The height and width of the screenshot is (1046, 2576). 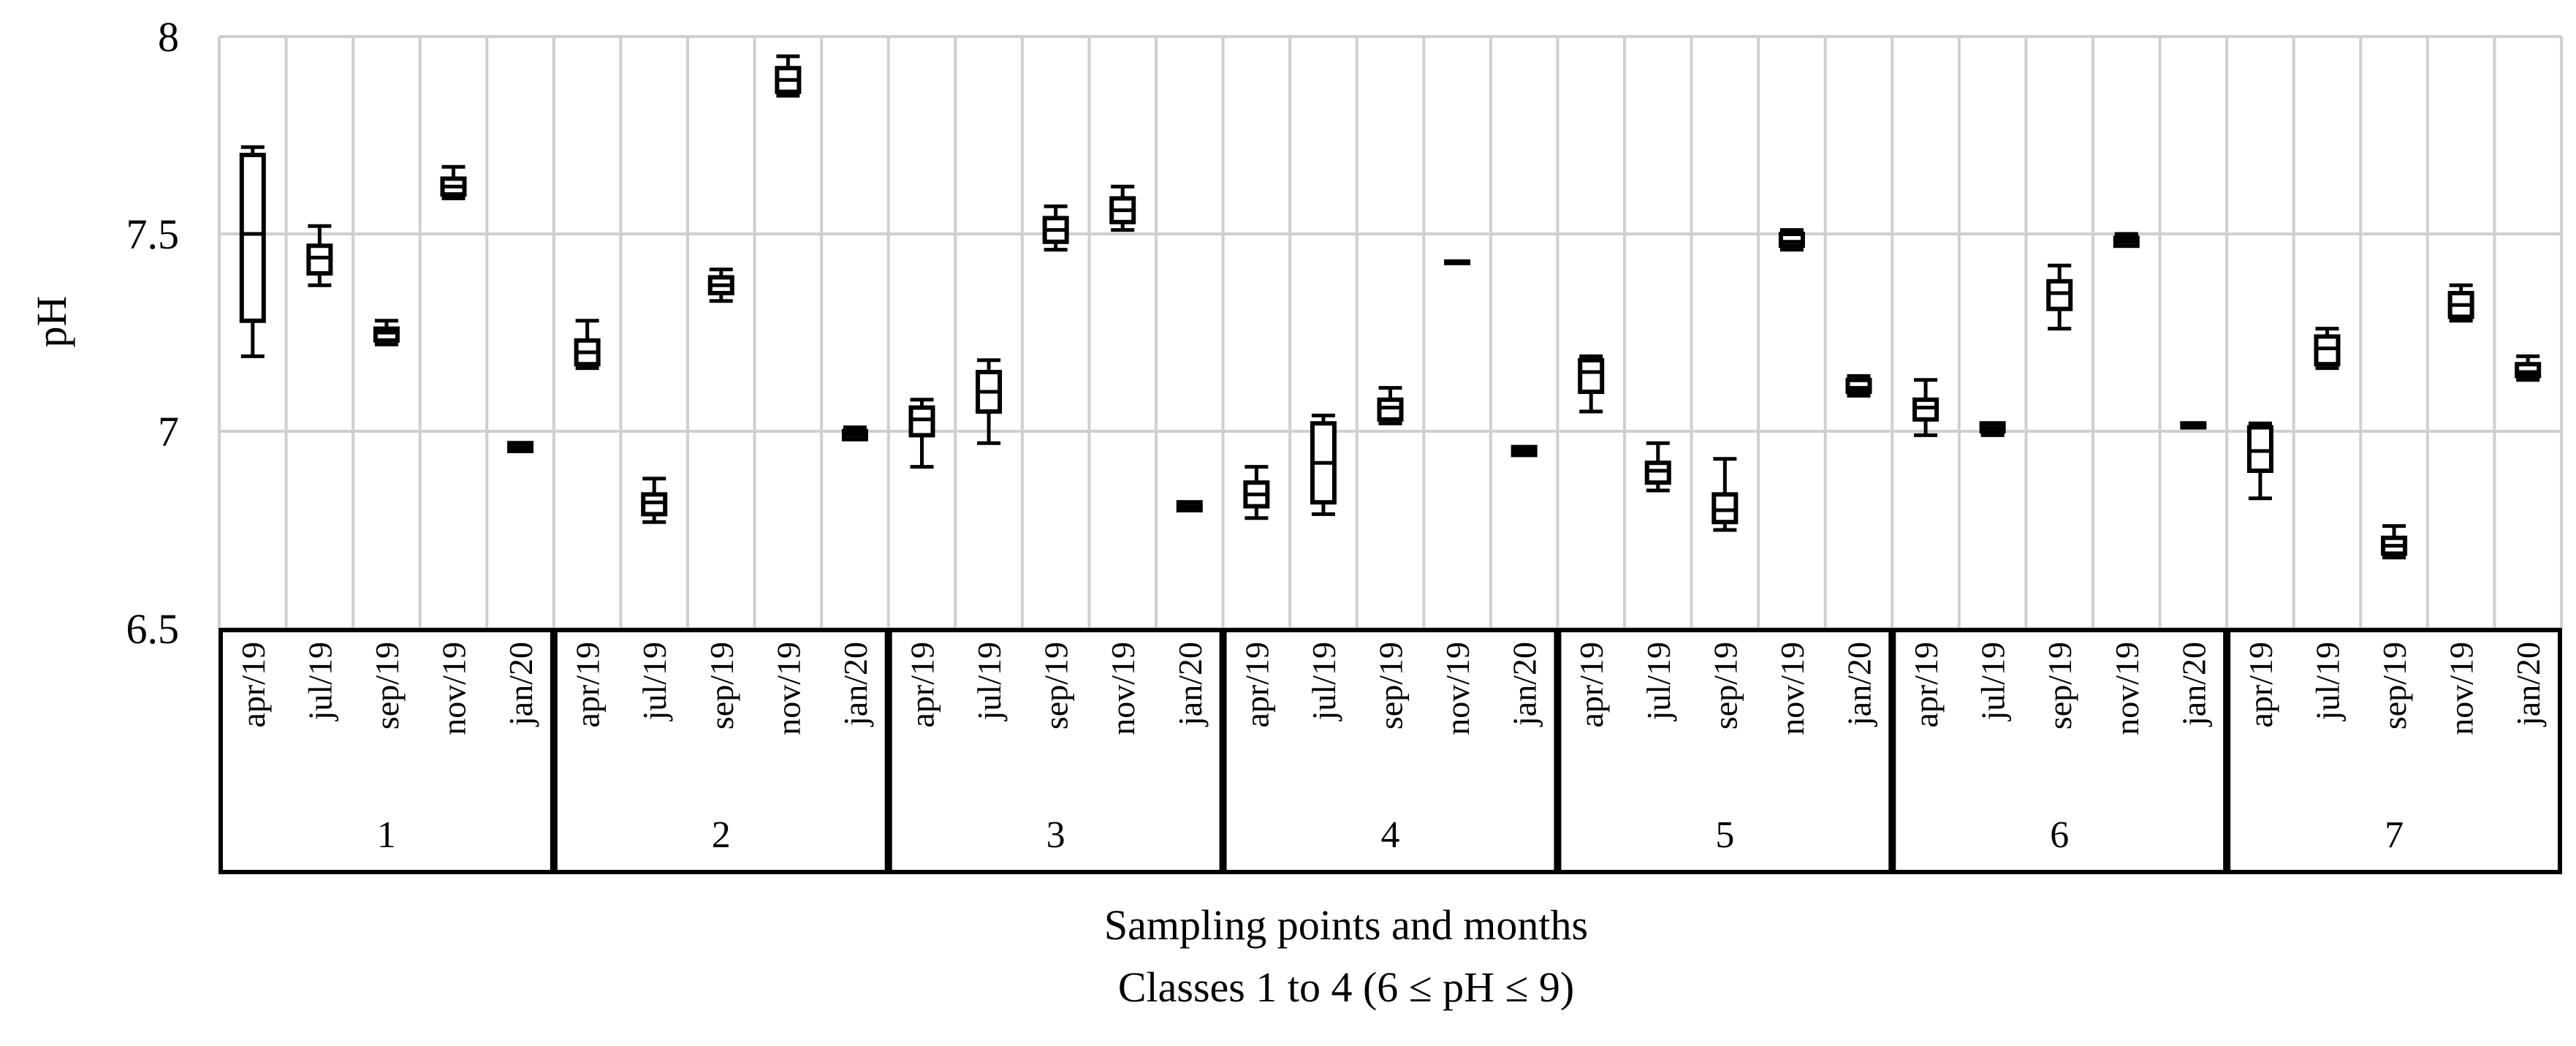 I want to click on y-axis-ticks: 6.5 7 7.5 8, so click(x=153, y=333).